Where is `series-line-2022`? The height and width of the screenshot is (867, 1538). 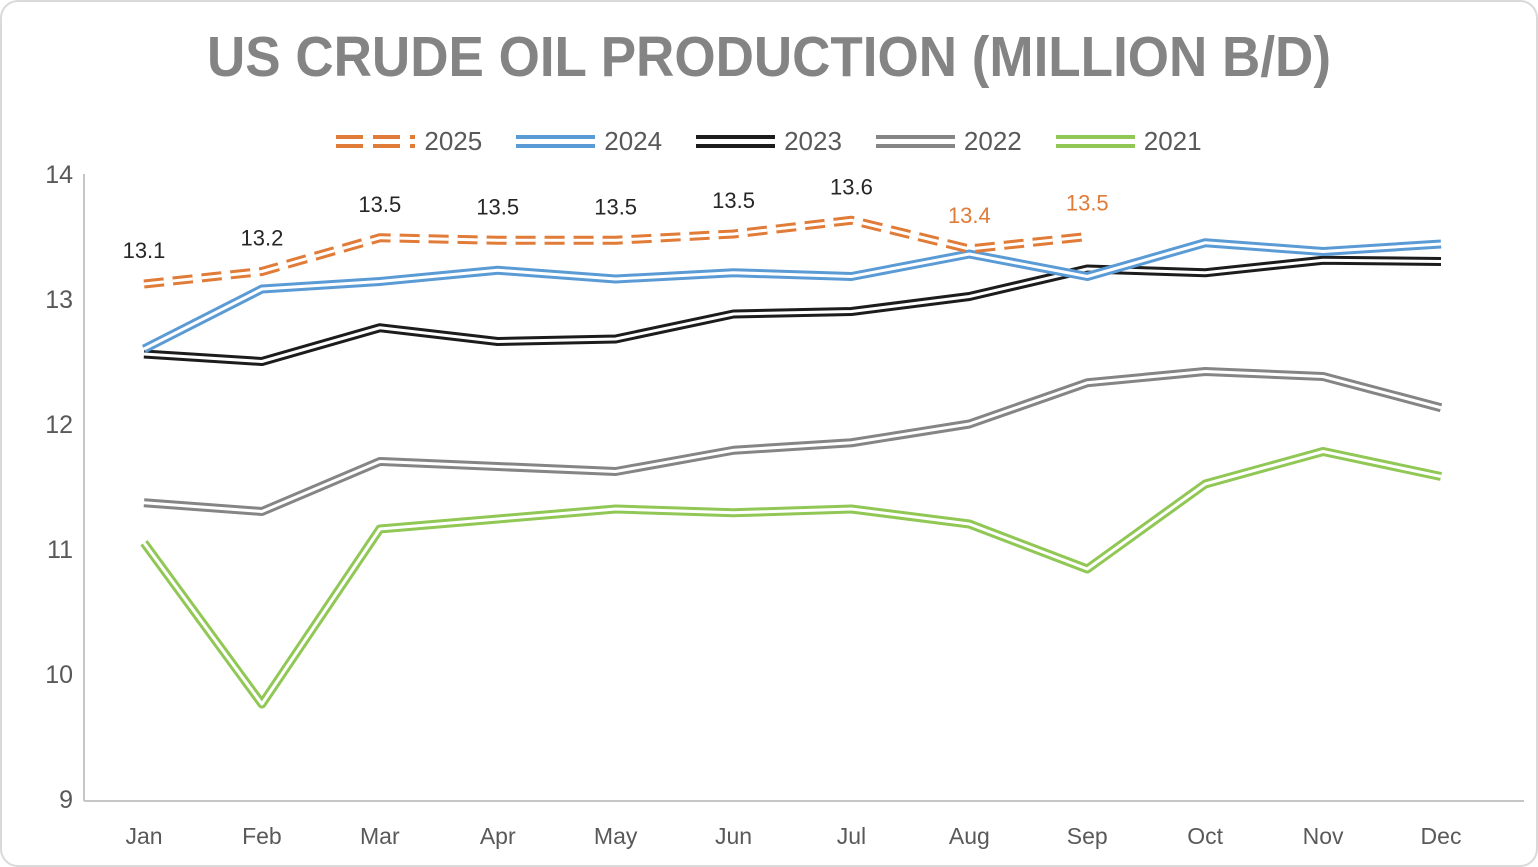 series-line-2022 is located at coordinates (793, 441).